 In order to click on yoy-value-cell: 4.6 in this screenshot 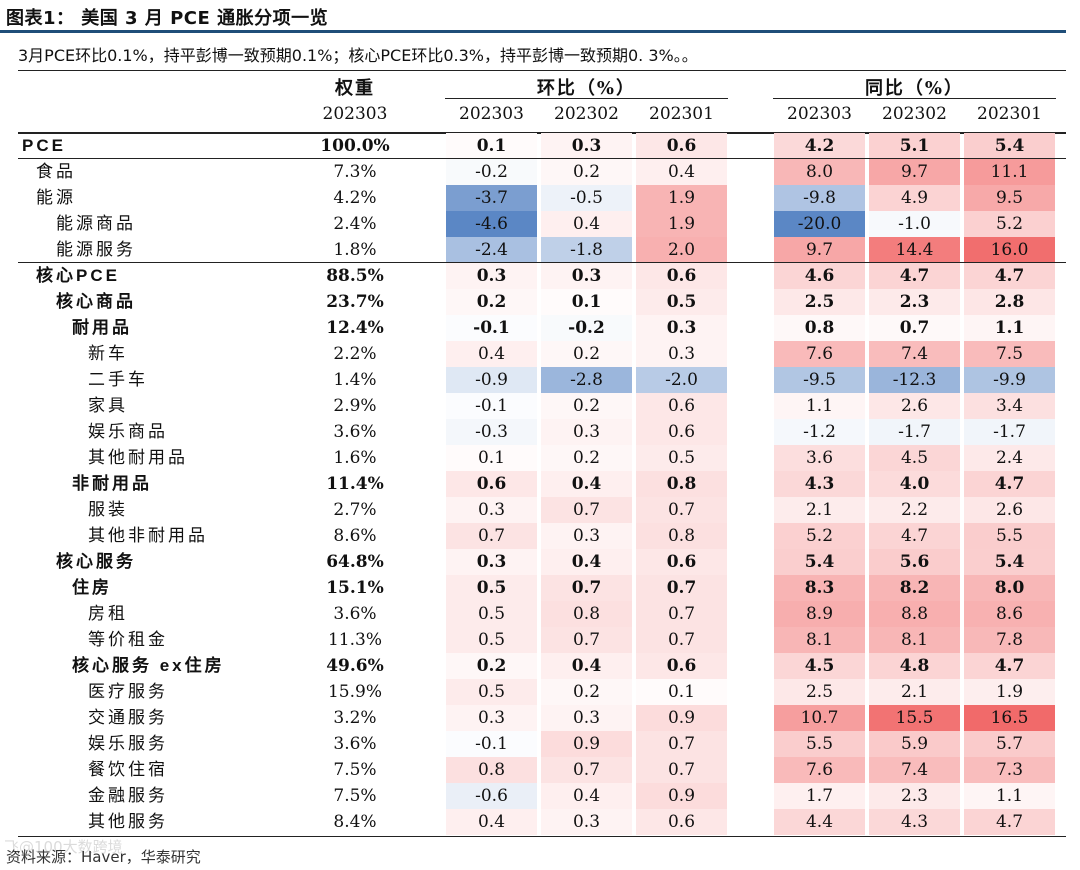, I will do `click(819, 276)`.